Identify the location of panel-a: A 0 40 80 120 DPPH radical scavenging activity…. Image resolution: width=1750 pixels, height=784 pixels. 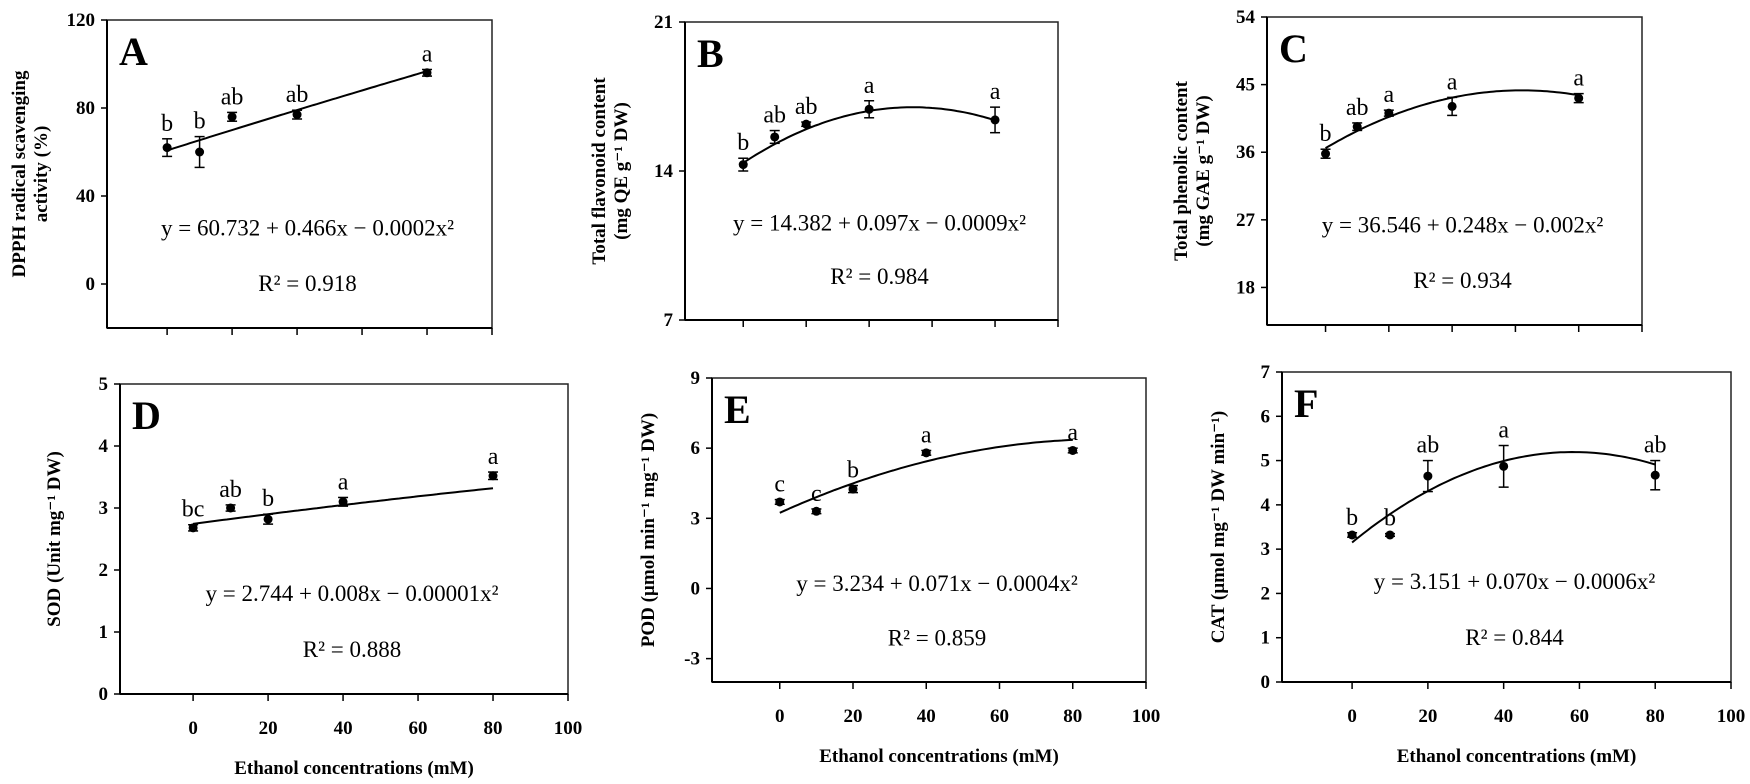
(251, 172).